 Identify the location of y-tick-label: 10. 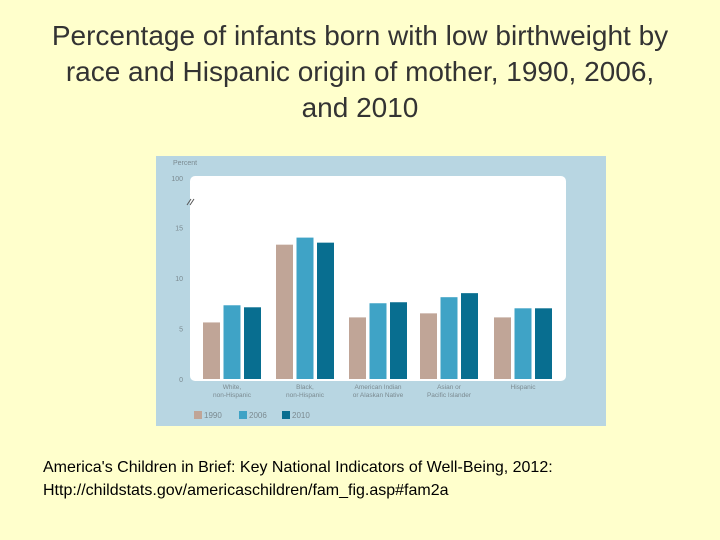
(179, 279).